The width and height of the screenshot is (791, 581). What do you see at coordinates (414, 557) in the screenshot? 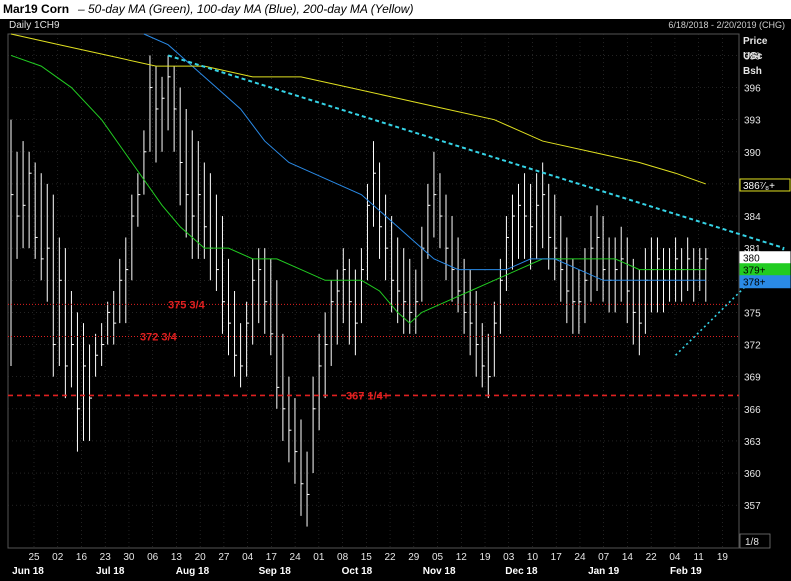
I see `x-tick-label: 29` at bounding box center [414, 557].